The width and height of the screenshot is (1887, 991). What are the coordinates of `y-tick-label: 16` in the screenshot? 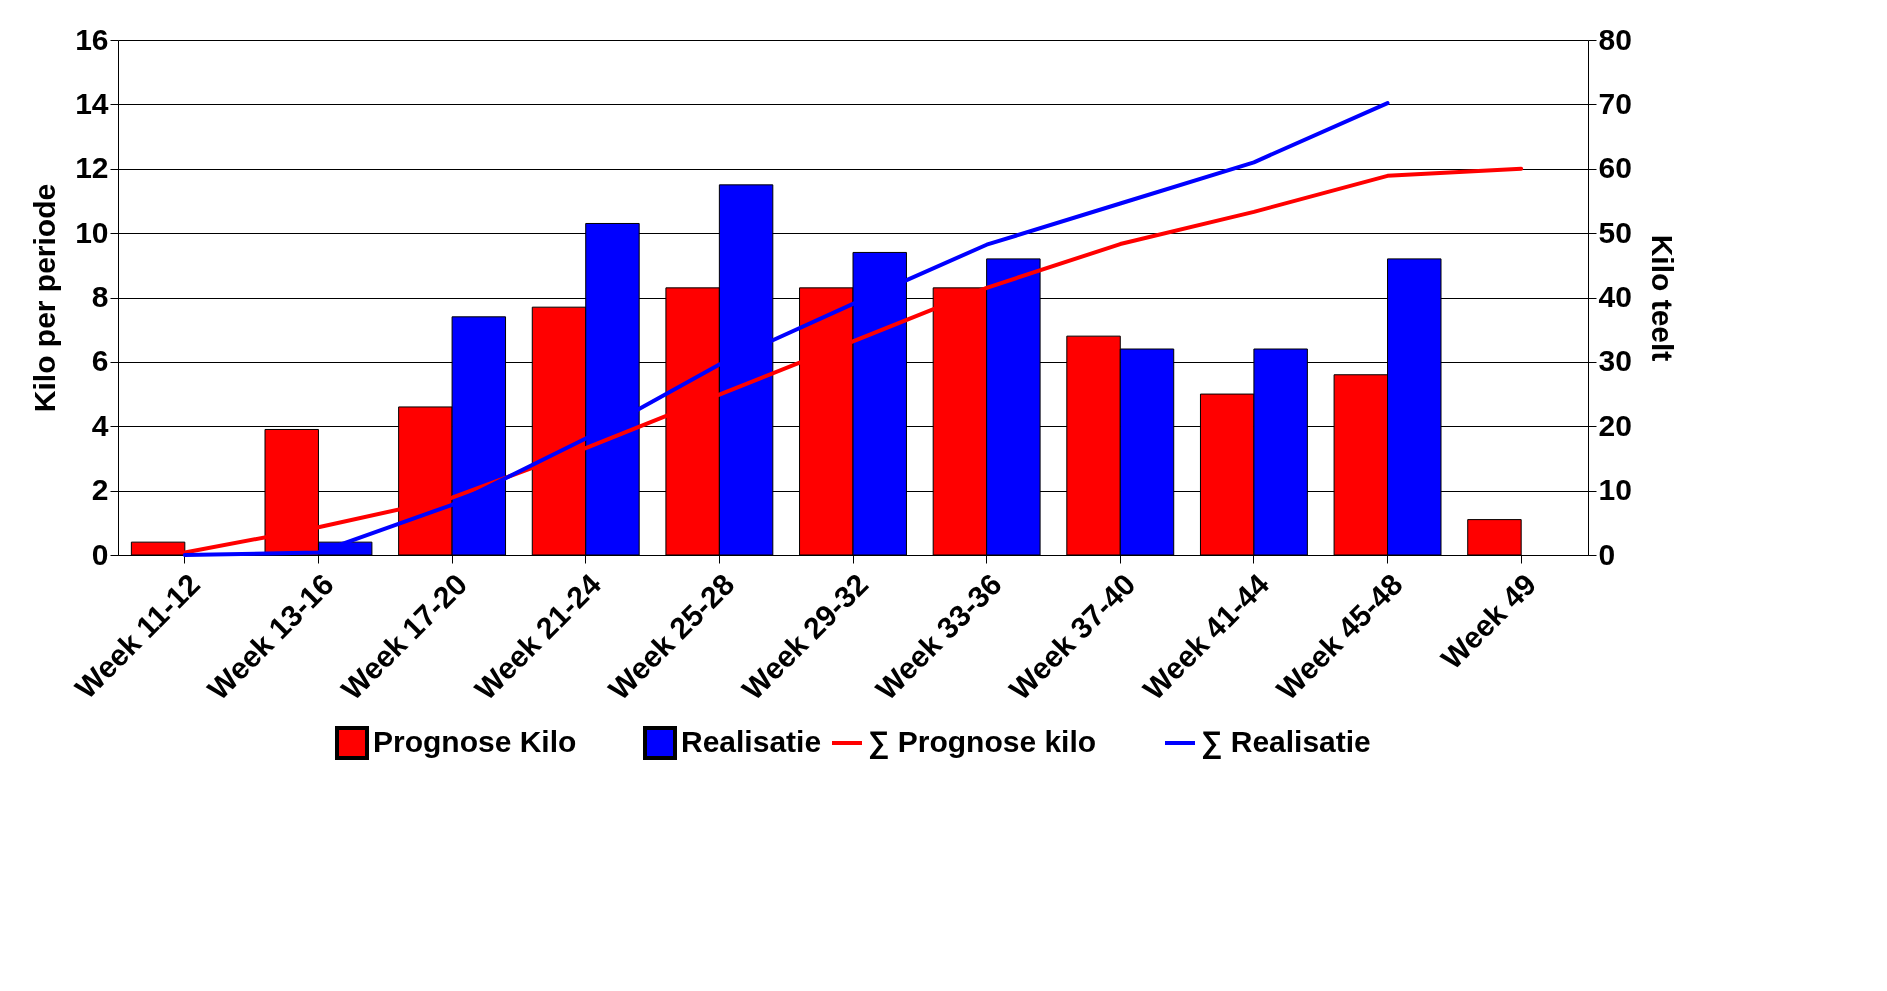 It's located at (92, 39).